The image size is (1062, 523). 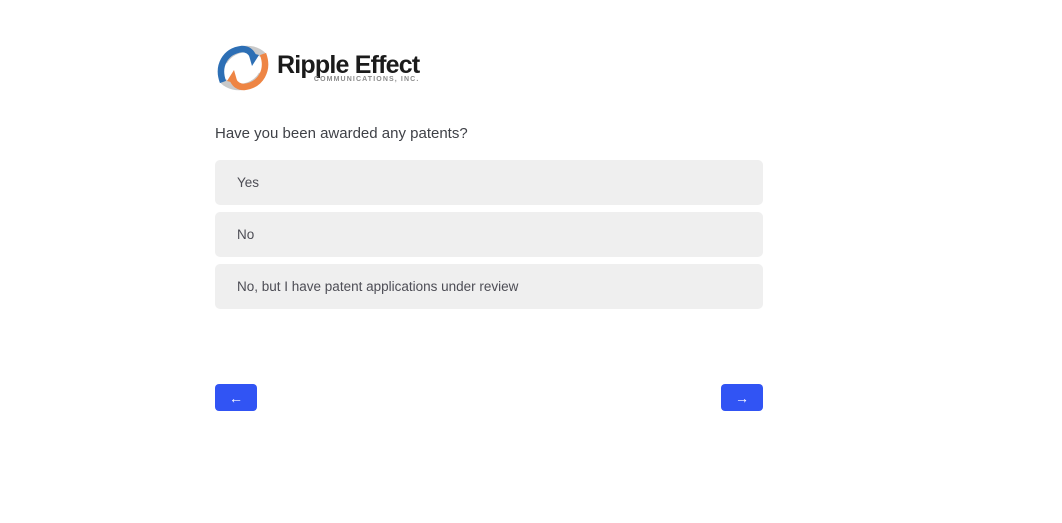 I want to click on logo-brand-name: Ripple Effect, so click(x=348, y=65).